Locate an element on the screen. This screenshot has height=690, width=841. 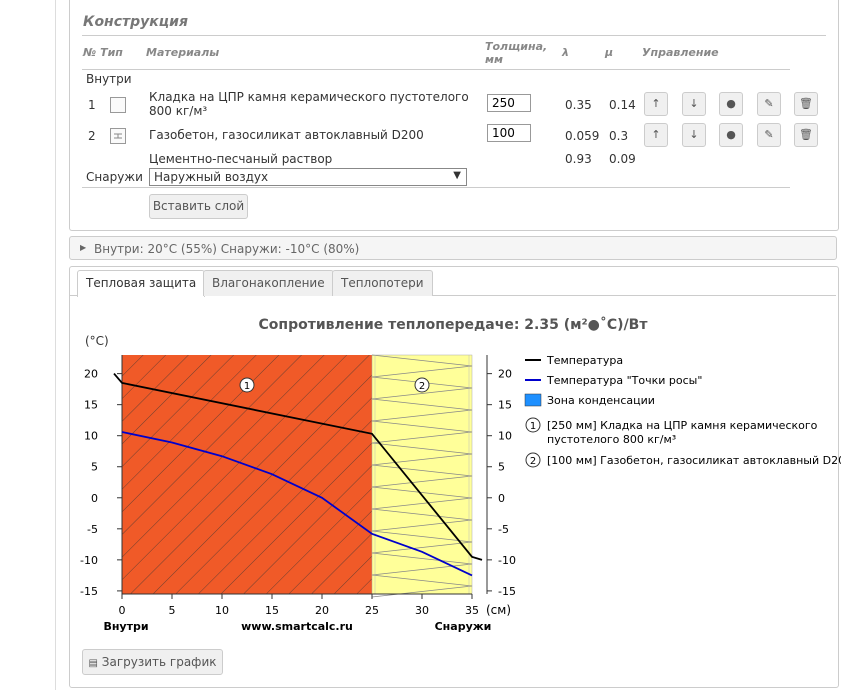
lambda-value: 0.059 is located at coordinates (582, 136).